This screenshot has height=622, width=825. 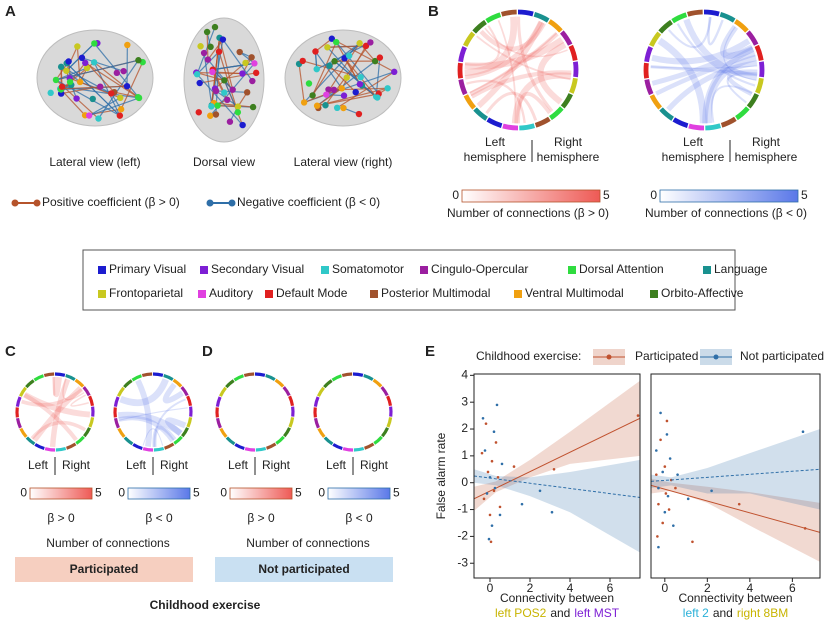 What do you see at coordinates (353, 412) in the screenshot?
I see `chord-diagram` at bounding box center [353, 412].